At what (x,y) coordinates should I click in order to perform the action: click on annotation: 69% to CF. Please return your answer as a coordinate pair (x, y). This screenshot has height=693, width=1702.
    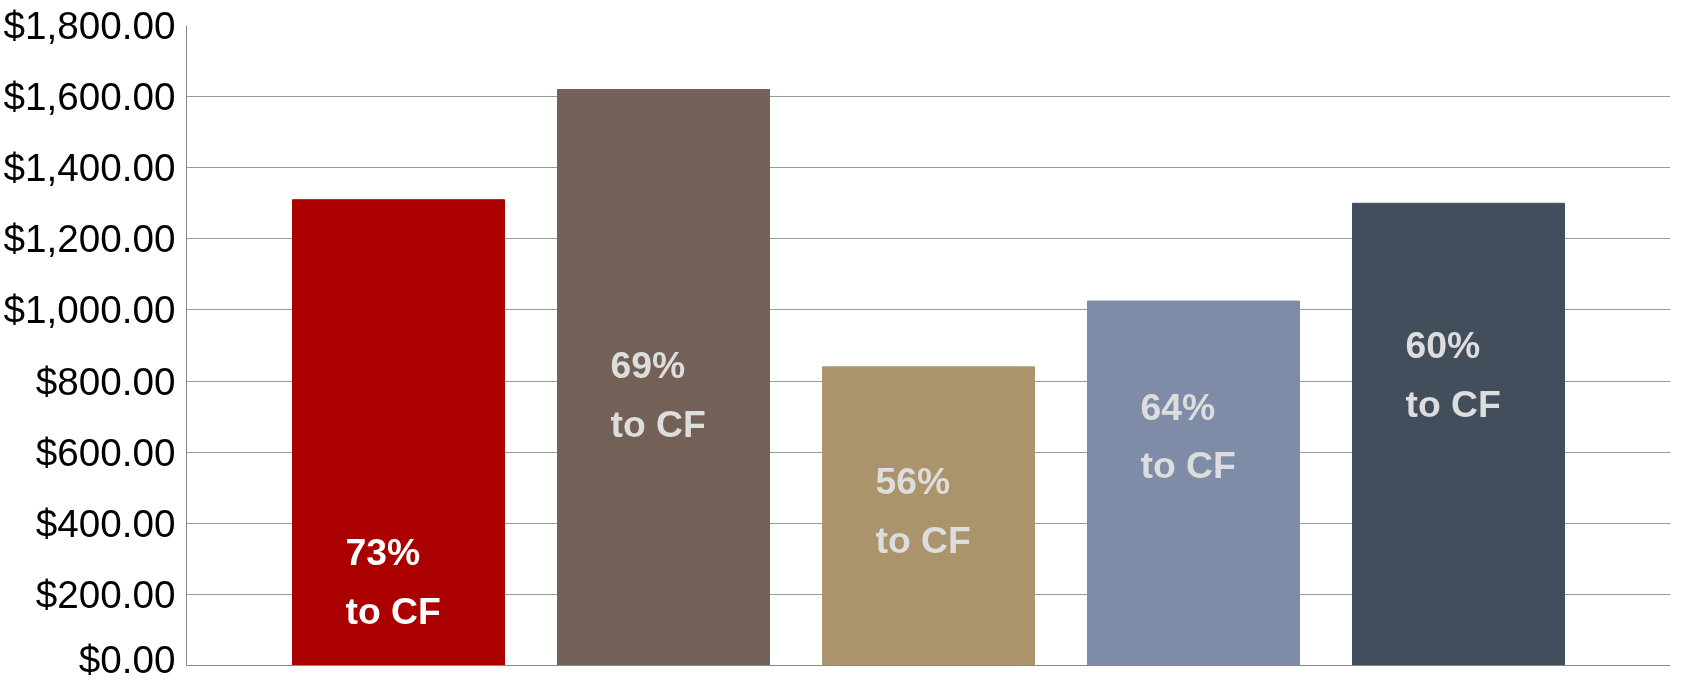
    Looking at the image, I should click on (658, 395).